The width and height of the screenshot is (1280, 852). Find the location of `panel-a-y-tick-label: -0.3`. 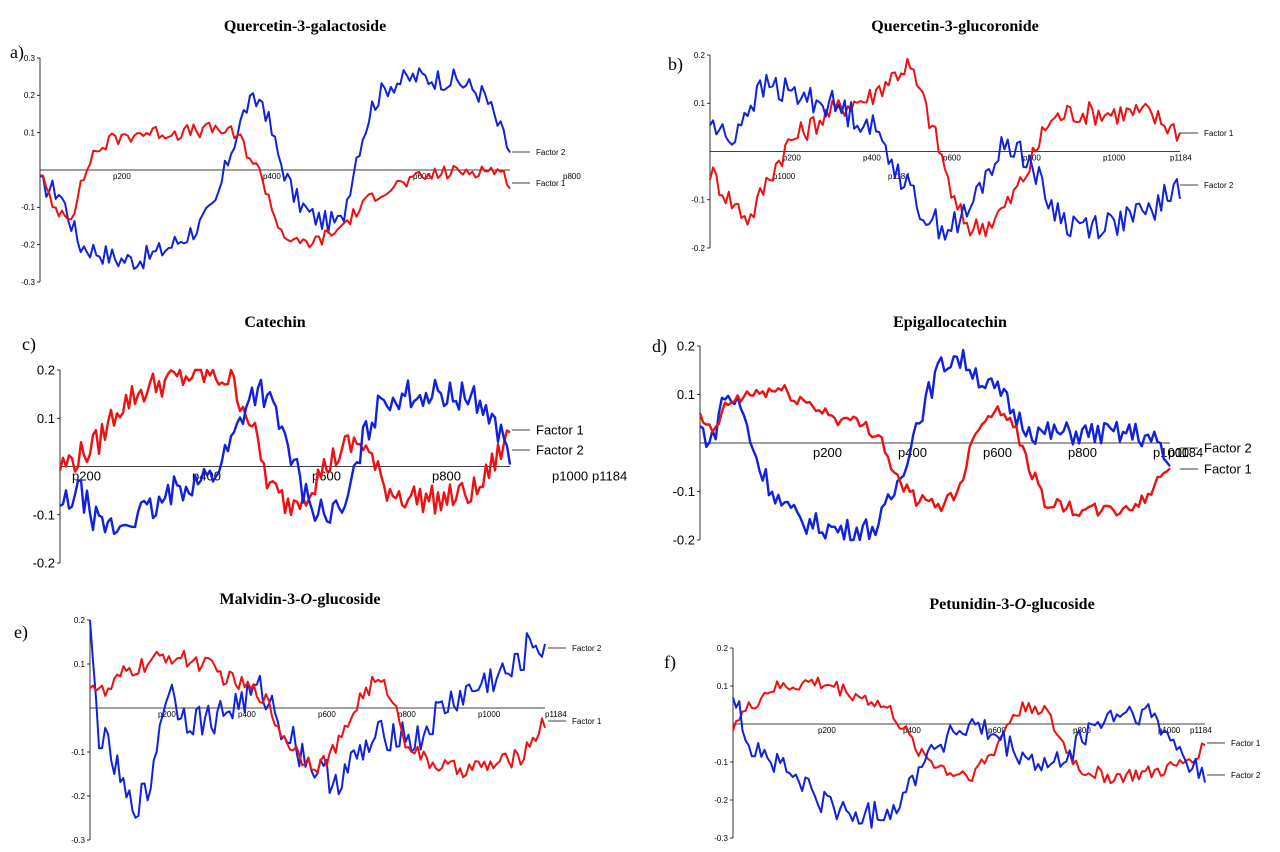

panel-a-y-tick-label: -0.3 is located at coordinates (28, 282).